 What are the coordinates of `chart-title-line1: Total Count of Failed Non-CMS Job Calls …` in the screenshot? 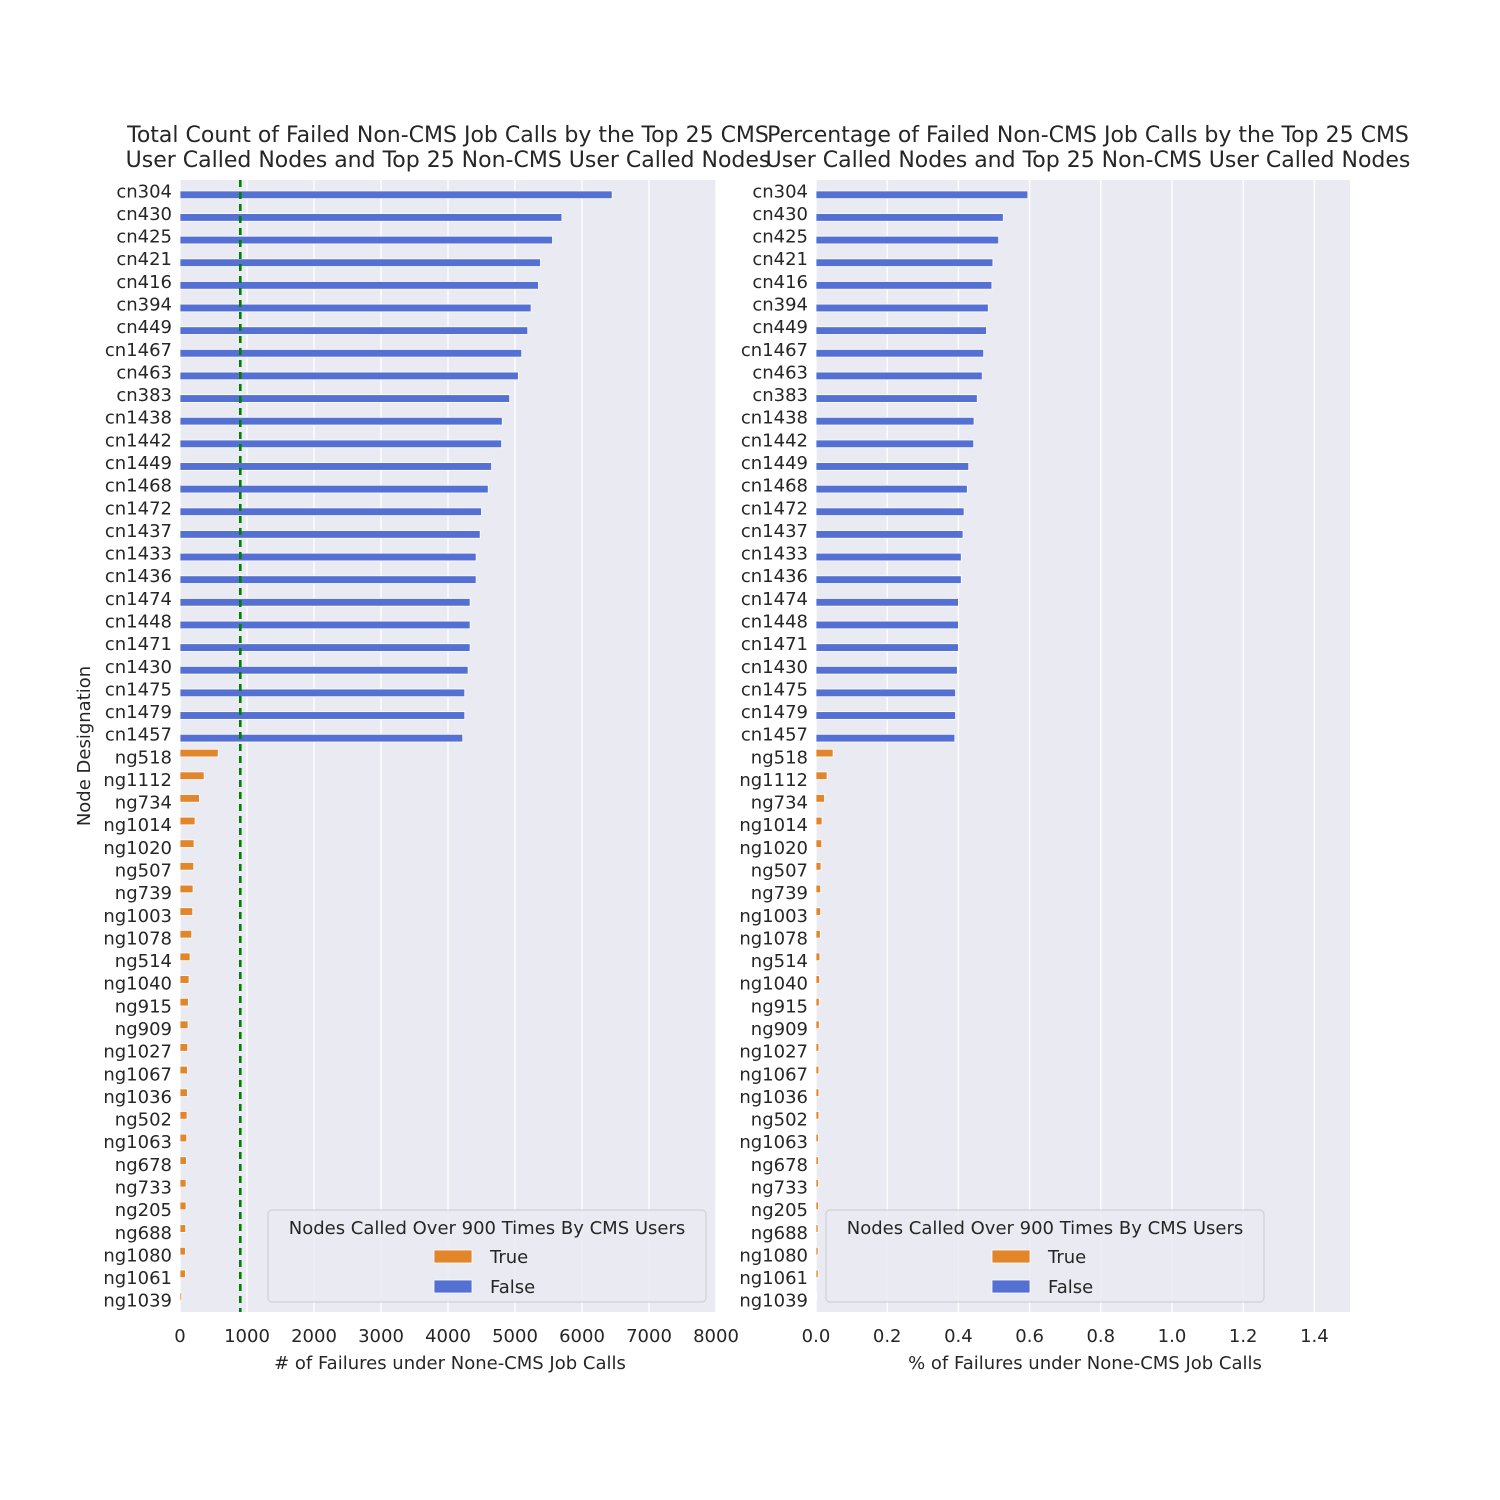 It's located at (447, 135).